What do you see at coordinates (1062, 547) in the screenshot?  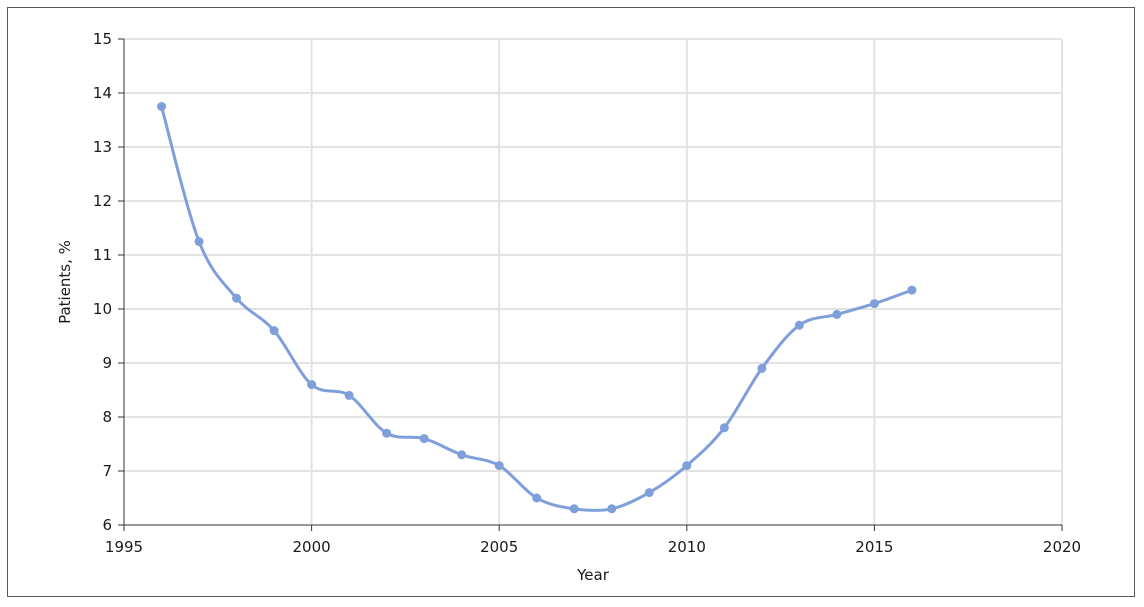 I see `x-tick-label: 2020` at bounding box center [1062, 547].